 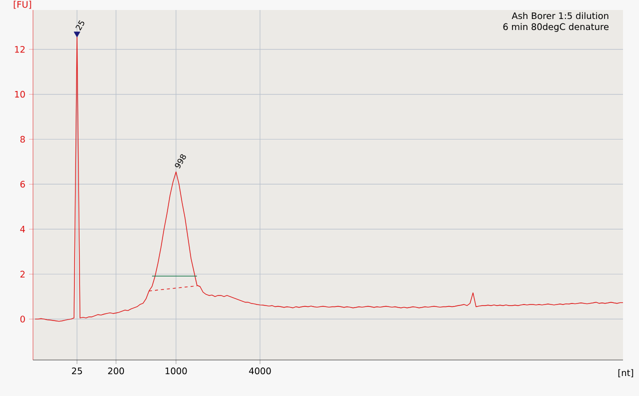 What do you see at coordinates (22, 274) in the screenshot?
I see `y-tick-label: 2` at bounding box center [22, 274].